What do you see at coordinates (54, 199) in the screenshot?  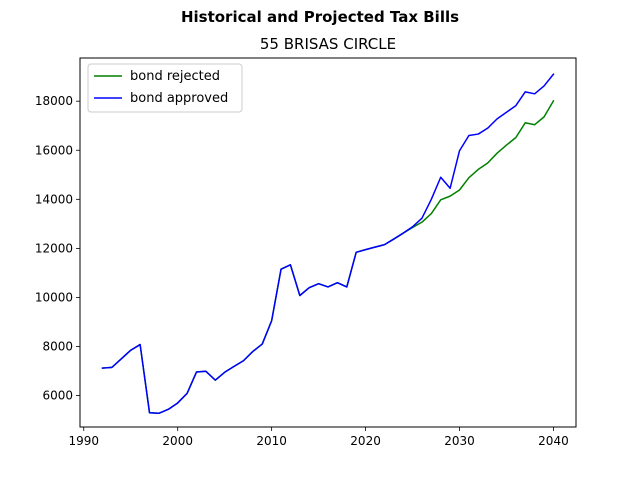 I see `y-tick-label: 14000` at bounding box center [54, 199].